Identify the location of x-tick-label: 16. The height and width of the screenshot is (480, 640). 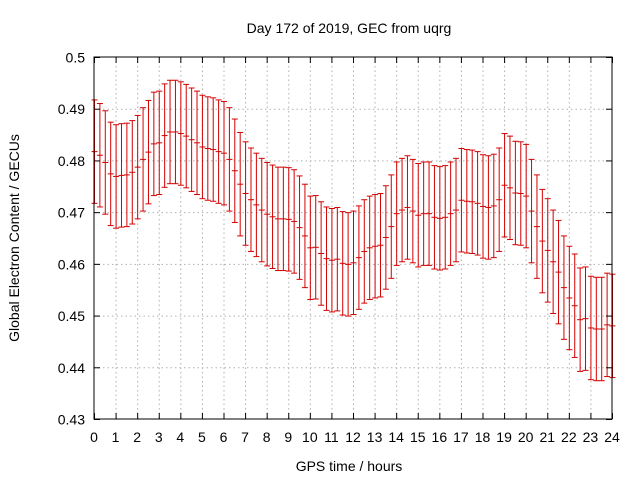
(440, 437).